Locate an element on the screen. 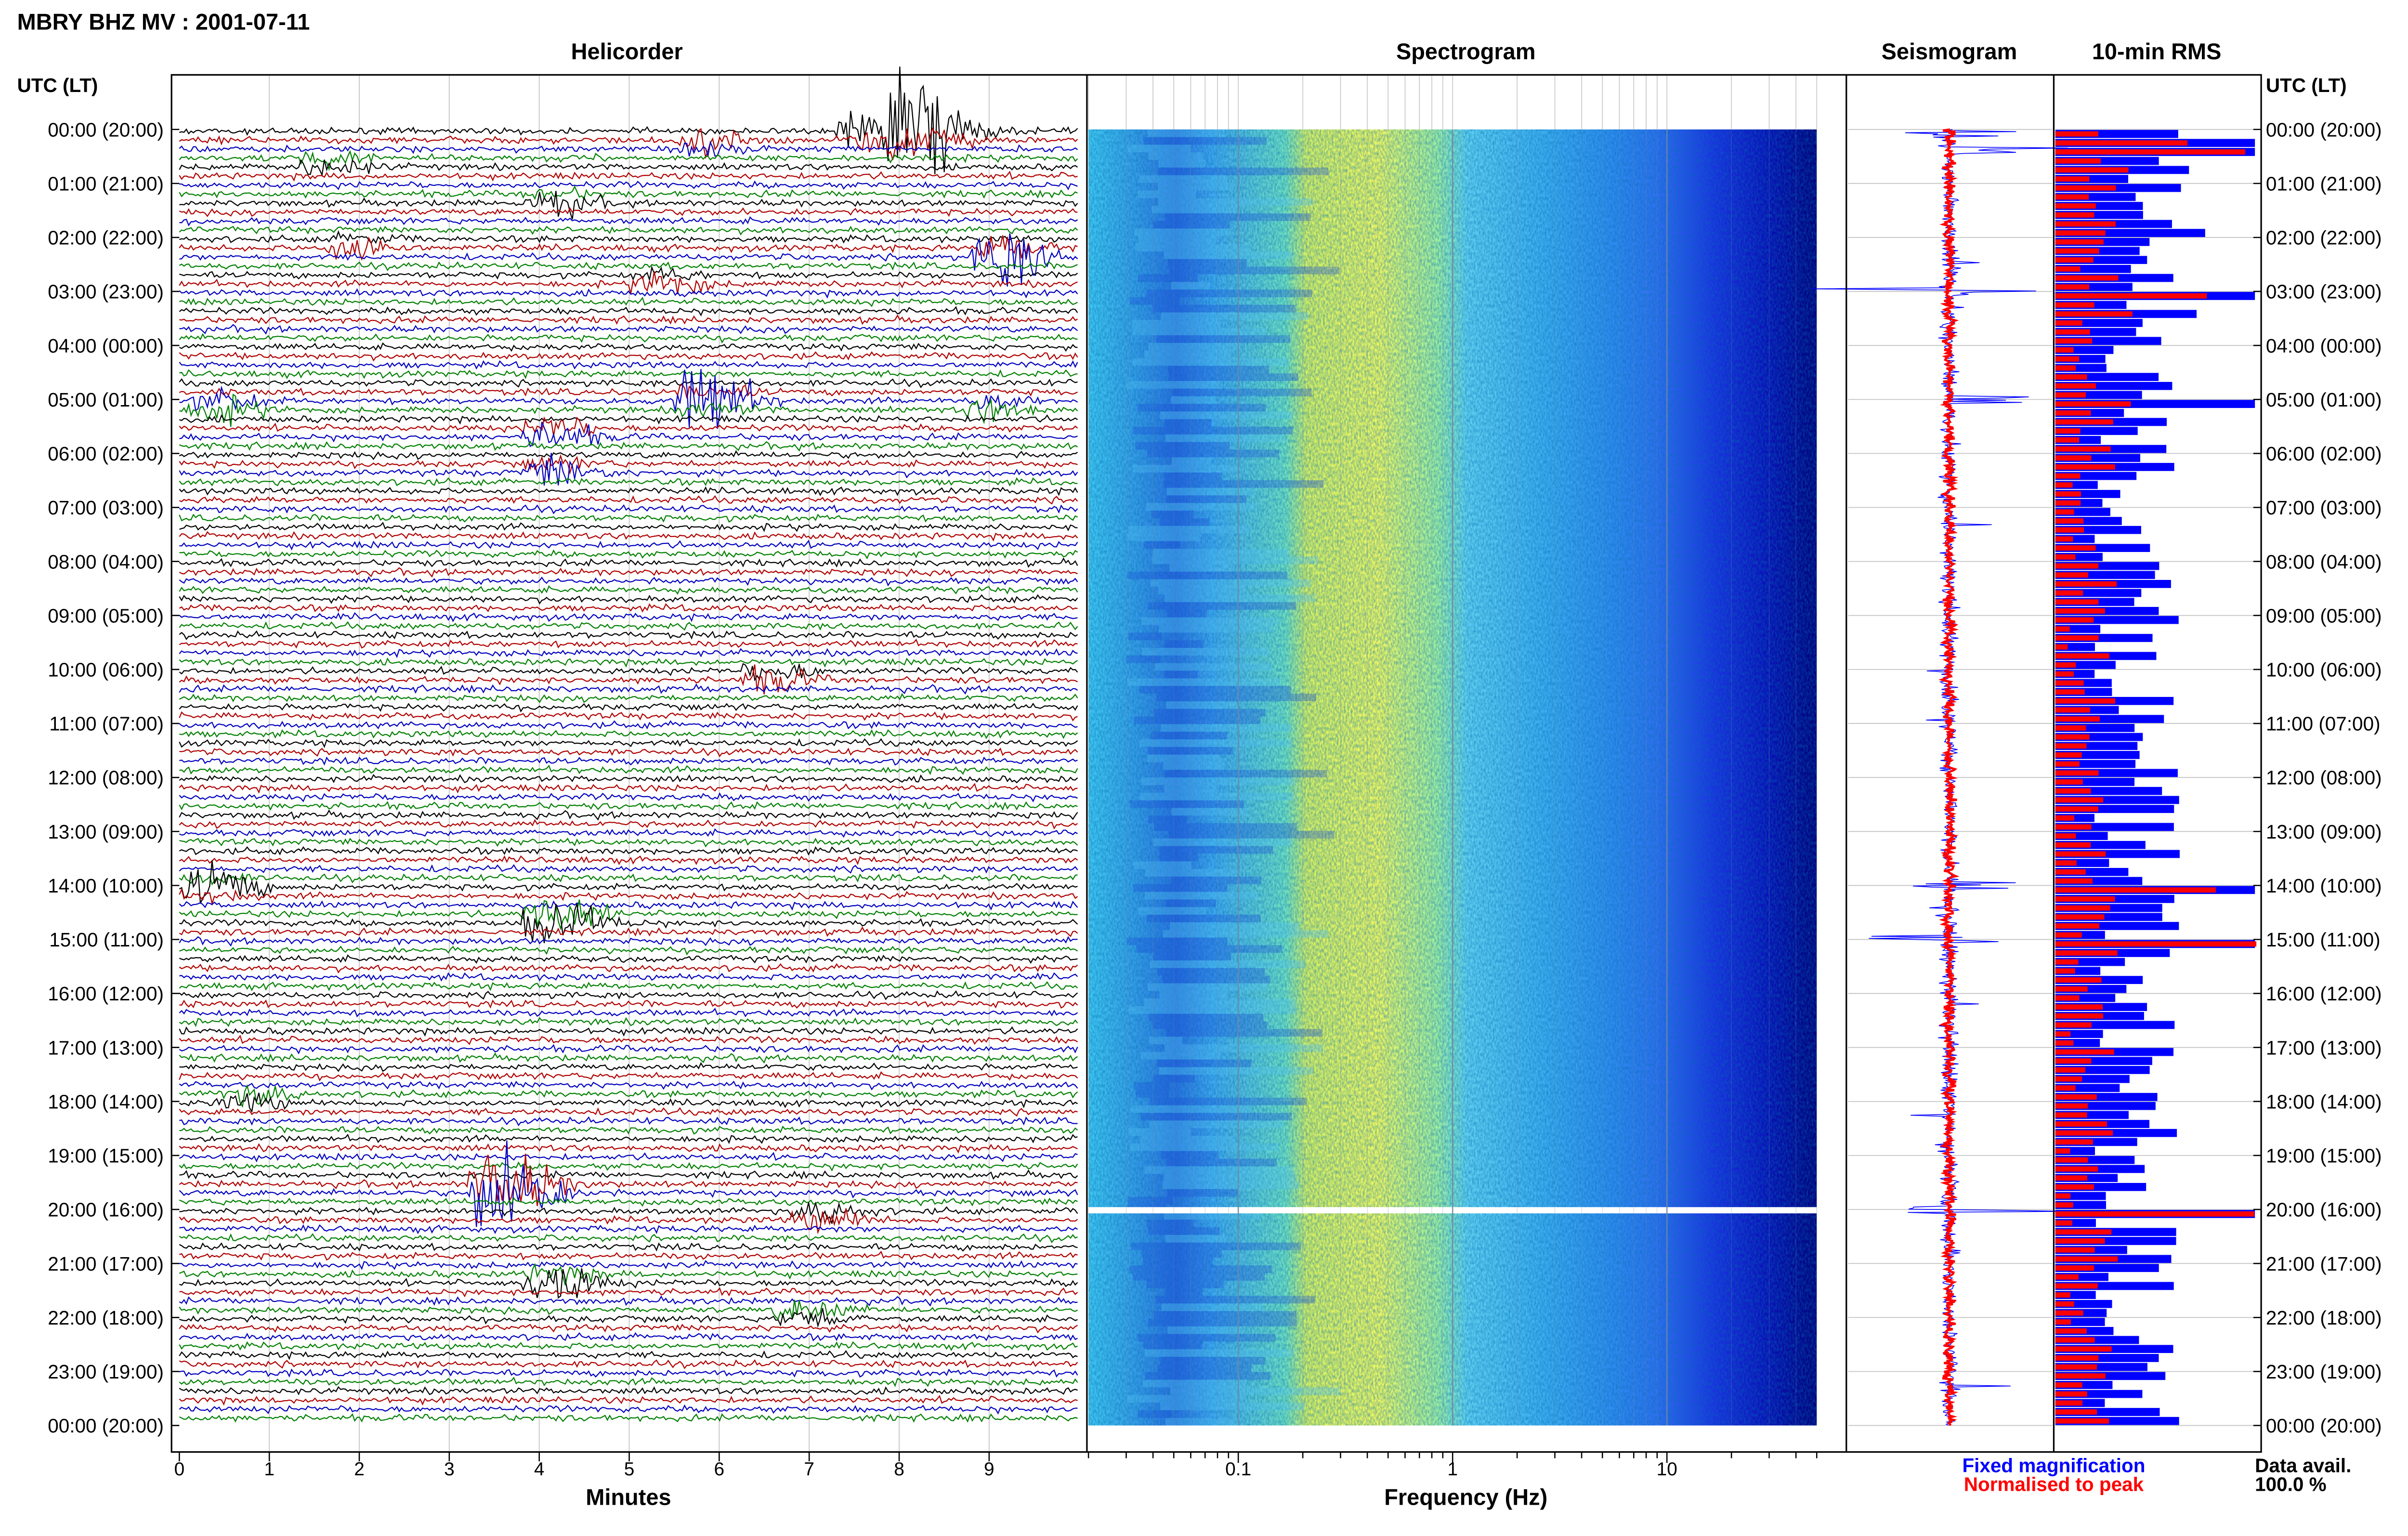 This screenshot has width=2408, height=1536. hour-label-left: 05:00 (01:00) is located at coordinates (106, 400).